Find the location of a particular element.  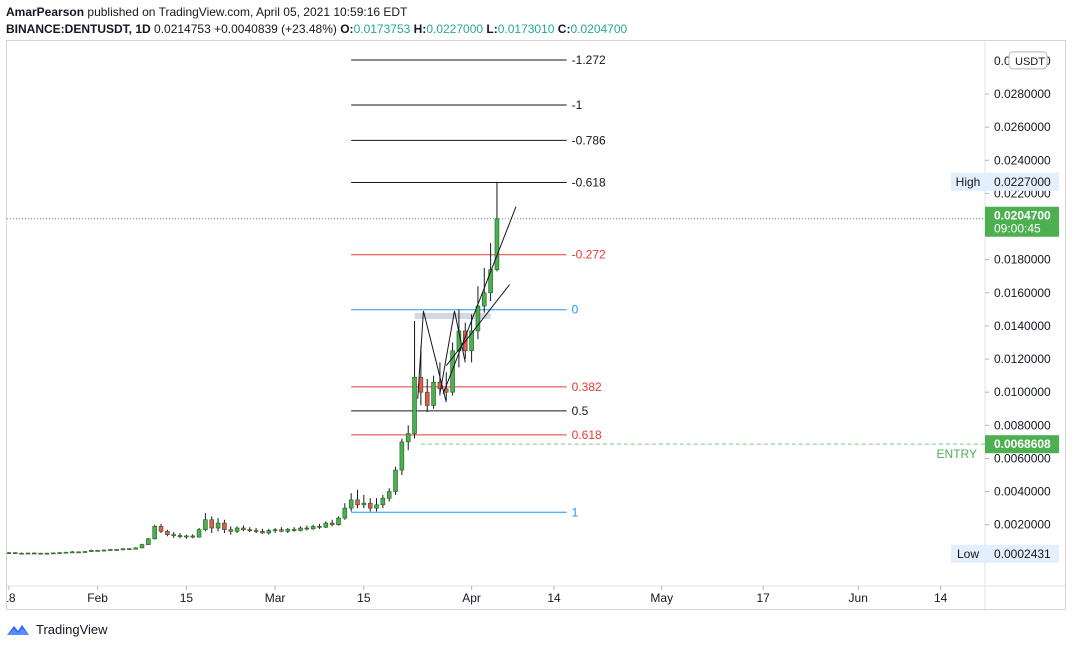

low-label: L: is located at coordinates (492, 29).